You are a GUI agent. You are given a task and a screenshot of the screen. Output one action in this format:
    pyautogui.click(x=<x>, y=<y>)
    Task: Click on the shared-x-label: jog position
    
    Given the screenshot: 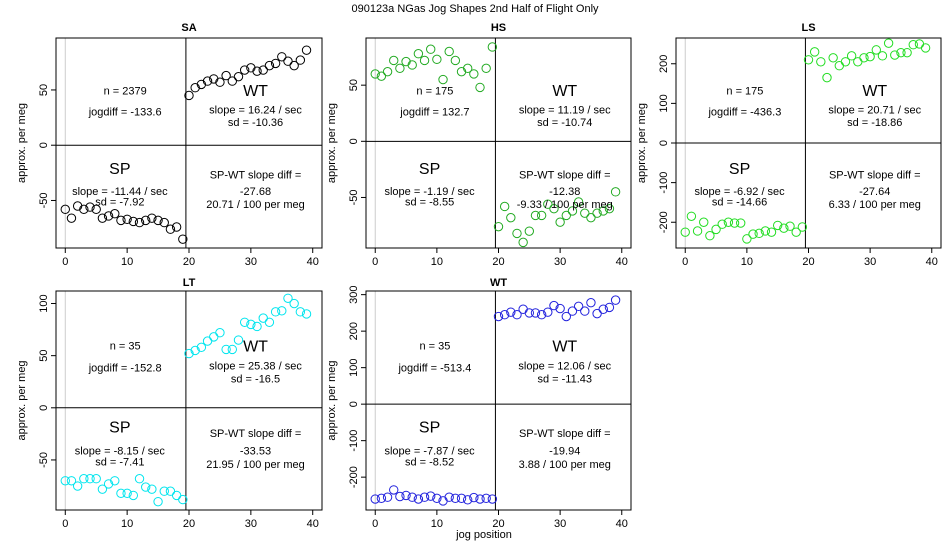 What is the action you would take?
    pyautogui.click(x=483, y=535)
    